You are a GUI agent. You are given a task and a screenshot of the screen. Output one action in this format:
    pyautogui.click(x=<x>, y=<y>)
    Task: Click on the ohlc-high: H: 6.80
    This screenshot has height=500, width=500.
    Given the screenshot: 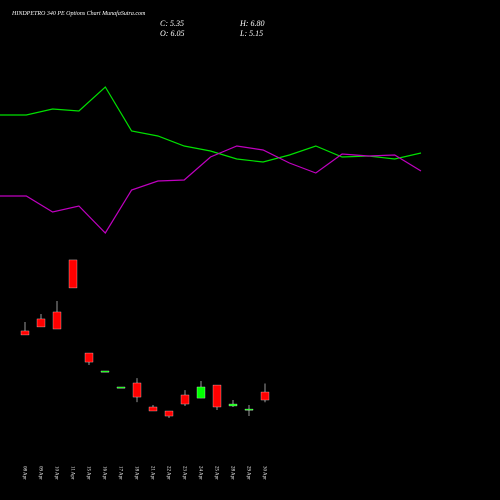 What is the action you would take?
    pyautogui.click(x=251, y=23)
    